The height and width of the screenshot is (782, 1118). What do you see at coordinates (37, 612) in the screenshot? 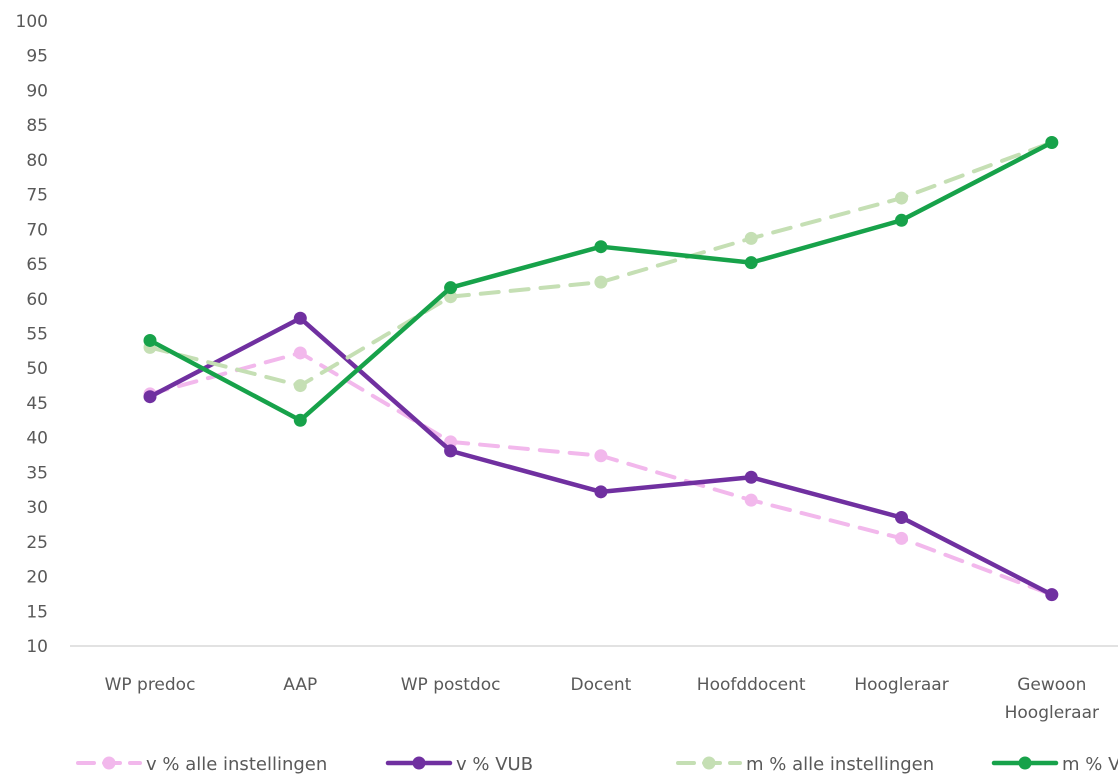
I see `y-tick-label: 15` at bounding box center [37, 612].